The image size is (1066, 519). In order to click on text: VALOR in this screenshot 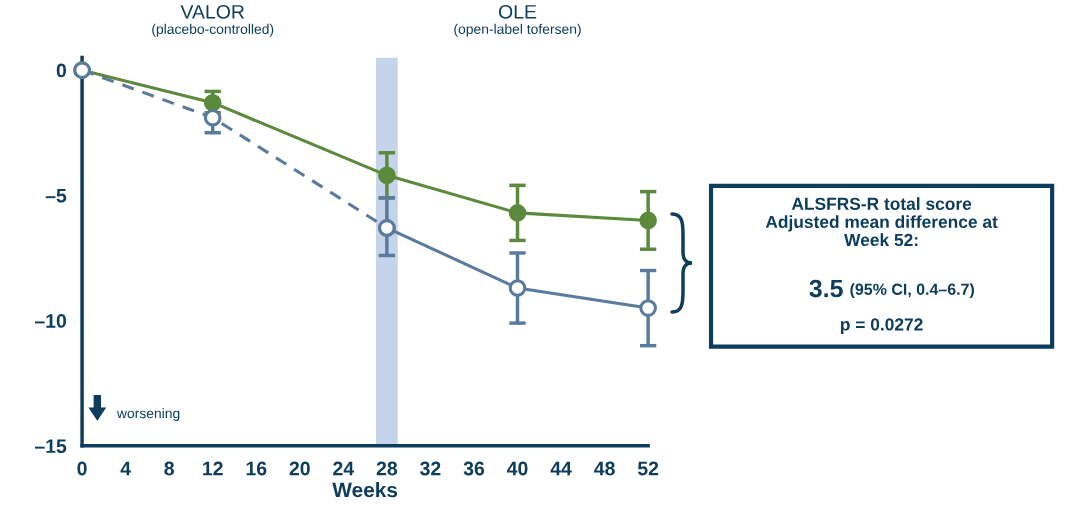, I will do `click(212, 11)`.